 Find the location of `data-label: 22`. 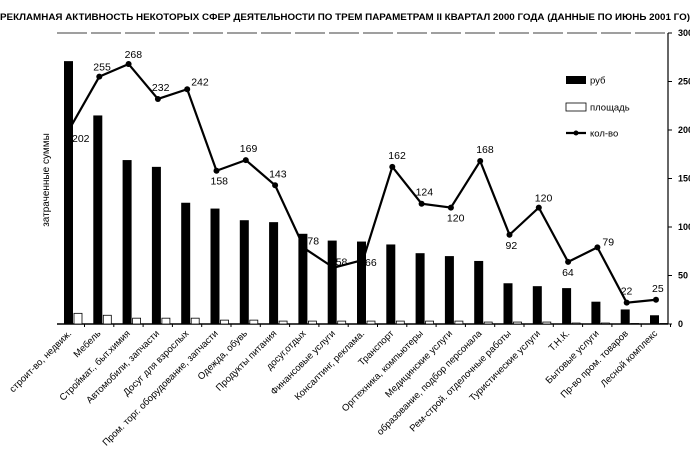

data-label: 22 is located at coordinates (627, 292).